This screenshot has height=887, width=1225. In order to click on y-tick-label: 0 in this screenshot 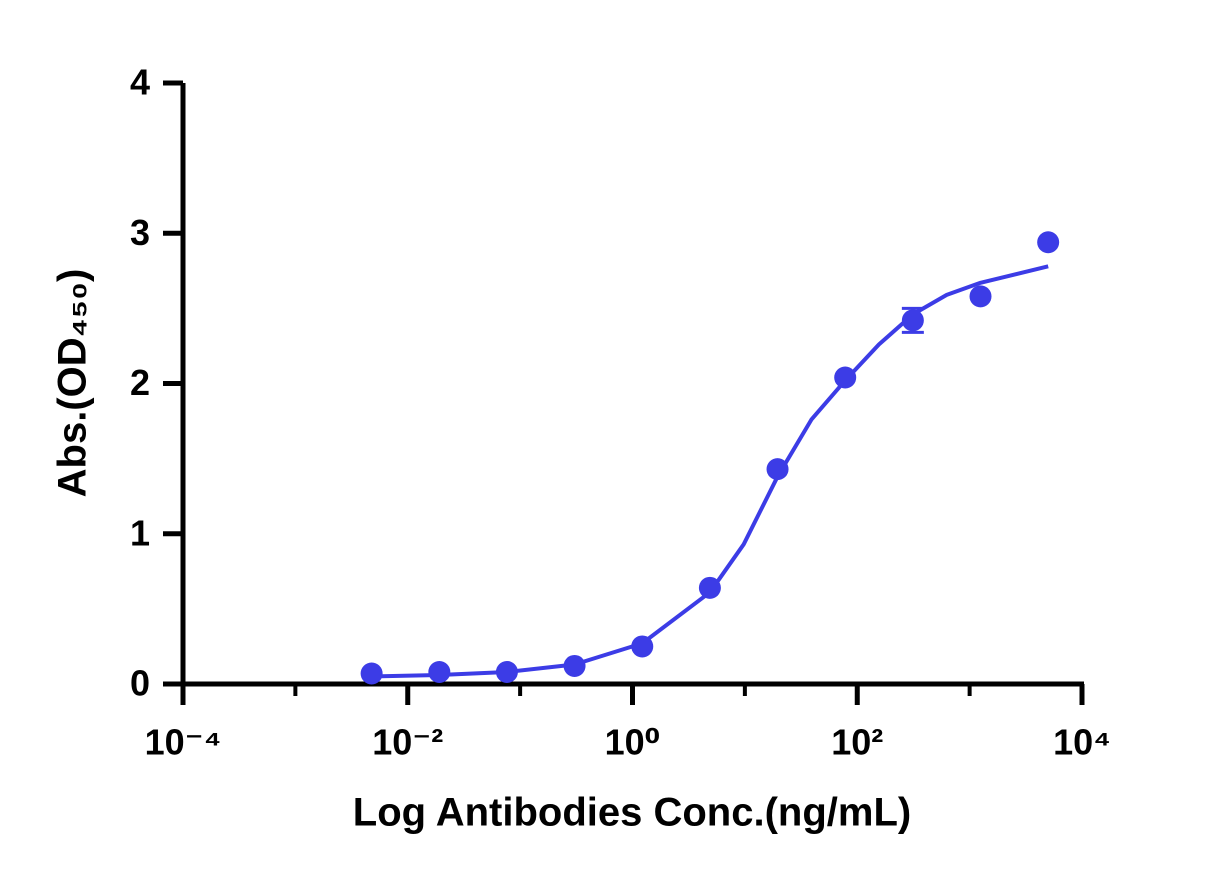, I will do `click(140, 683)`.